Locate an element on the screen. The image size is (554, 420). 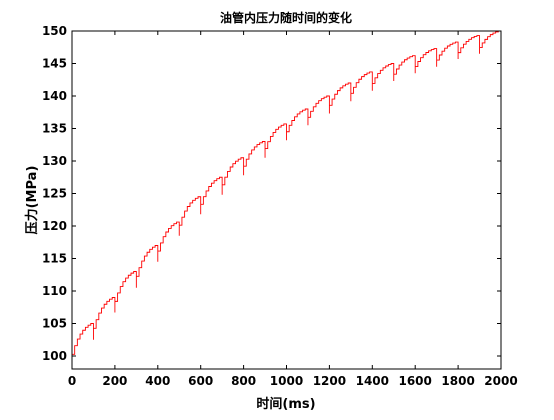
x-tick-label: 0 is located at coordinates (72, 381).